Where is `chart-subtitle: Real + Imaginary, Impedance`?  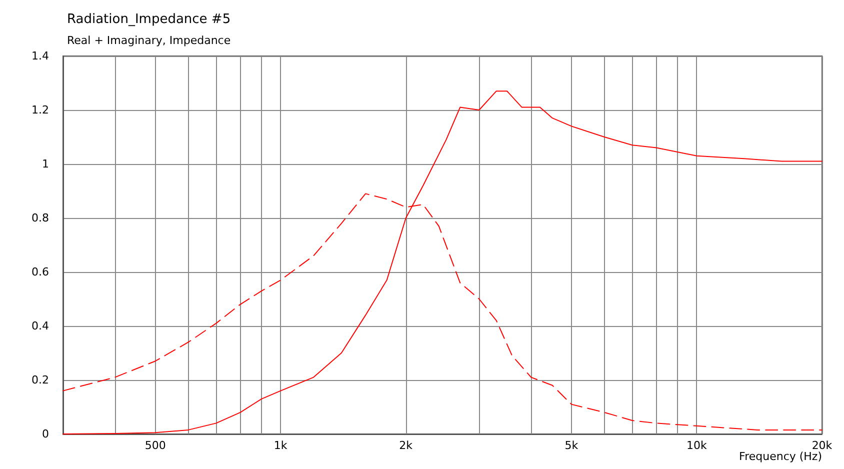
chart-subtitle: Real + Imaginary, Impedance is located at coordinates (149, 40).